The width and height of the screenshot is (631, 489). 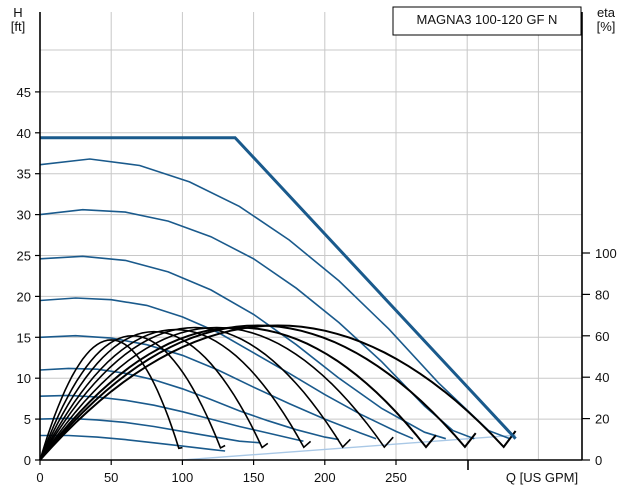 I want to click on y-axis-label: H, so click(x=17, y=12).